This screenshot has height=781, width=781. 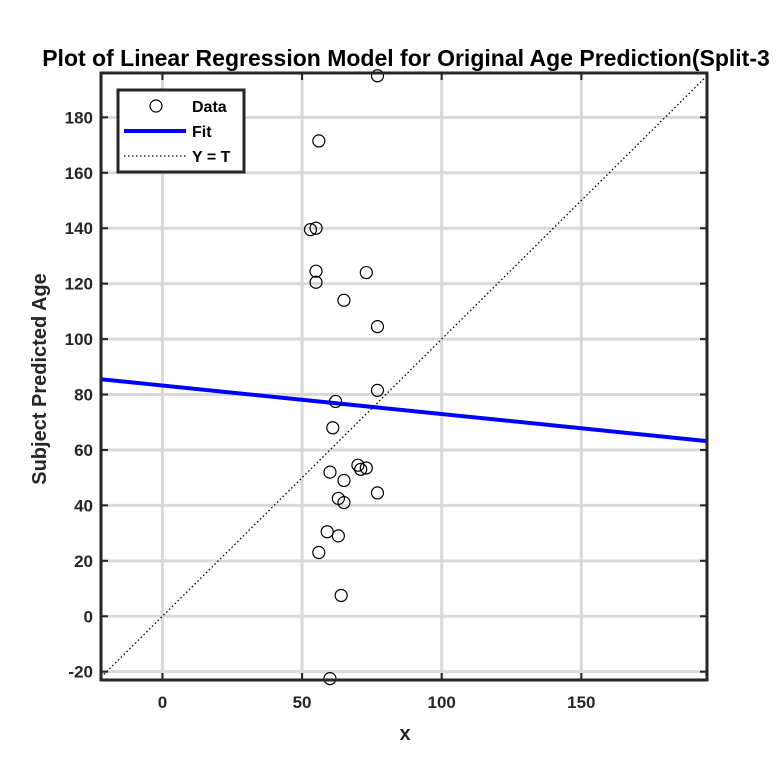 What do you see at coordinates (404, 410) in the screenshot?
I see `fit-line` at bounding box center [404, 410].